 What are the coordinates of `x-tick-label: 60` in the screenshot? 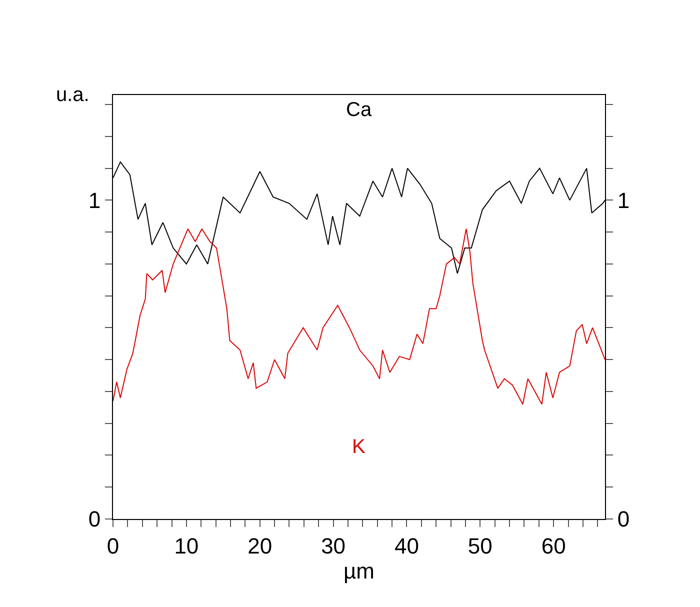 It's located at (553, 545).